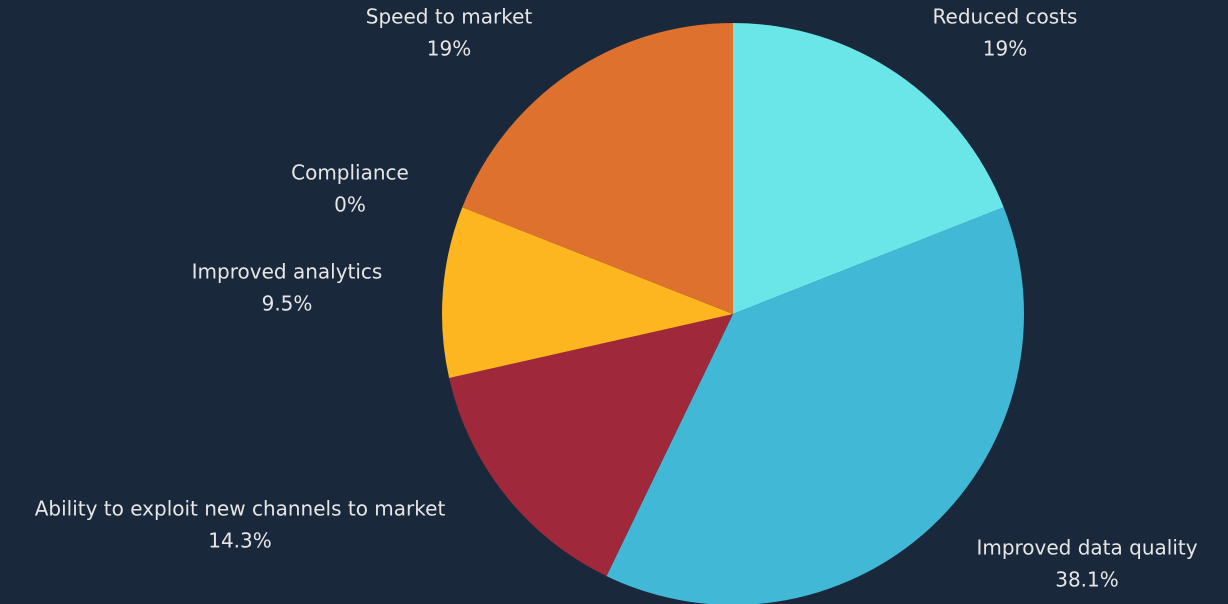  I want to click on slice-label: Speed to market, so click(449, 17).